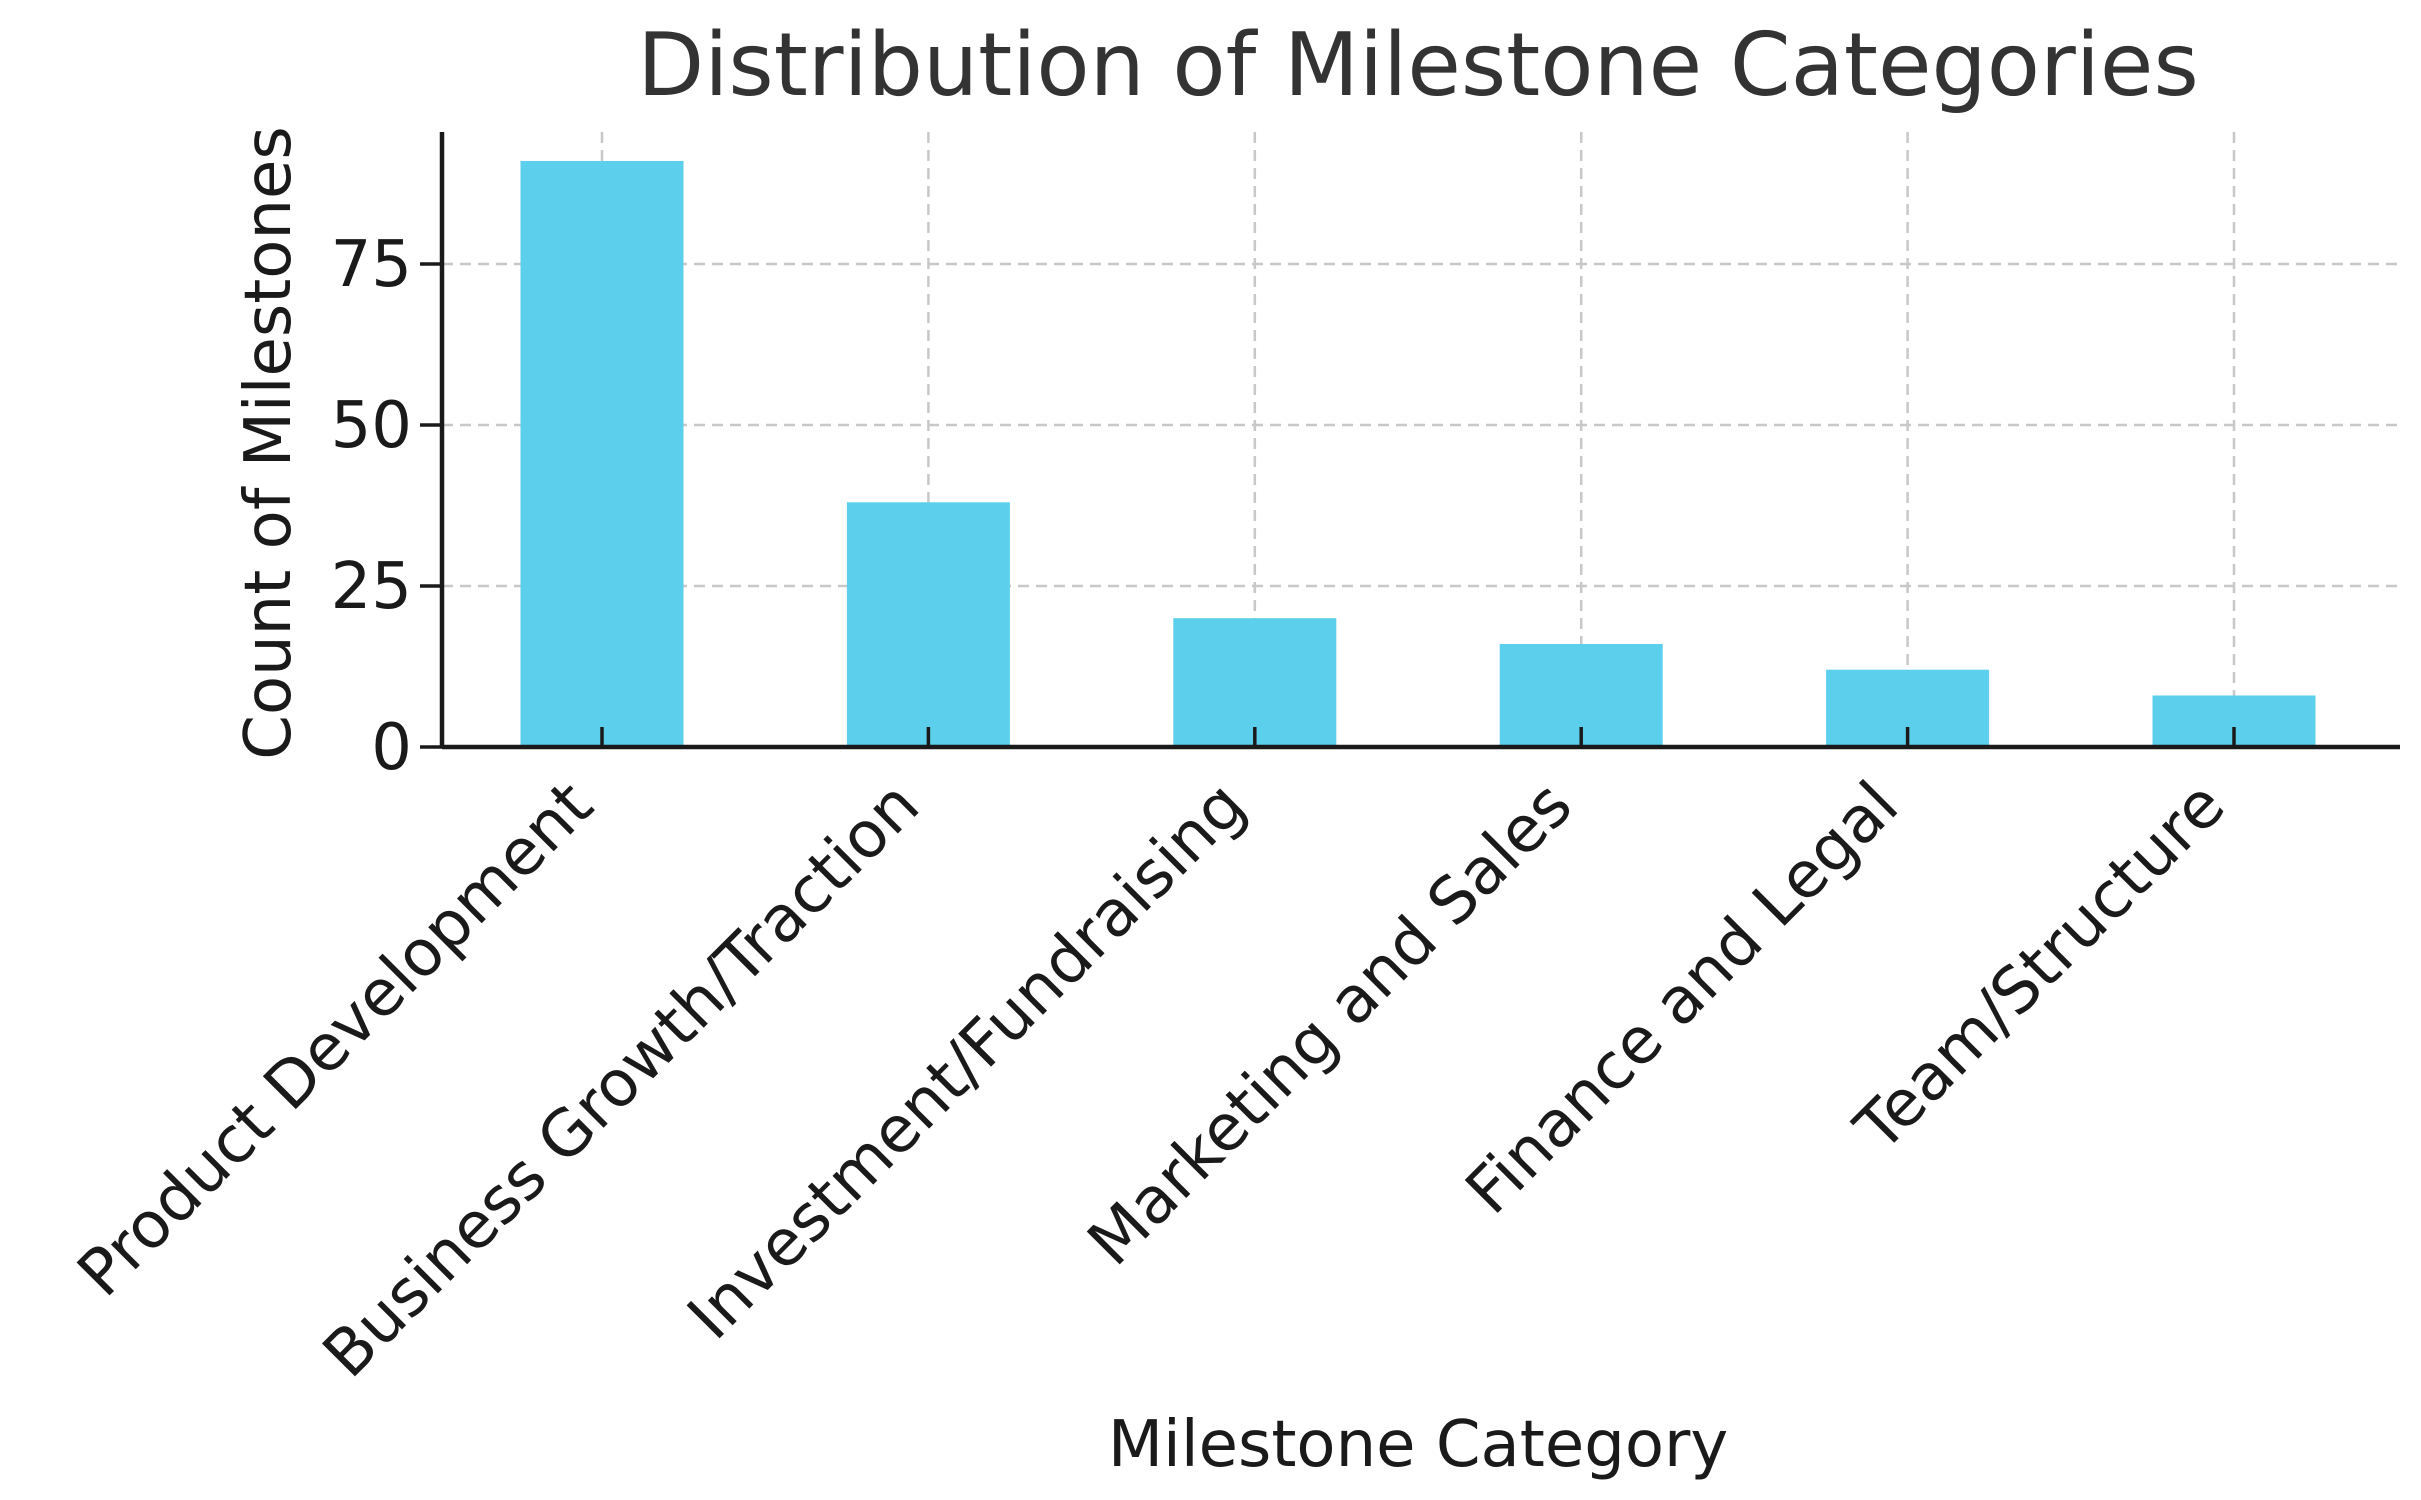 The width and height of the screenshot is (2421, 1500). I want to click on x-axis-label: Milestone Category, so click(1418, 1445).